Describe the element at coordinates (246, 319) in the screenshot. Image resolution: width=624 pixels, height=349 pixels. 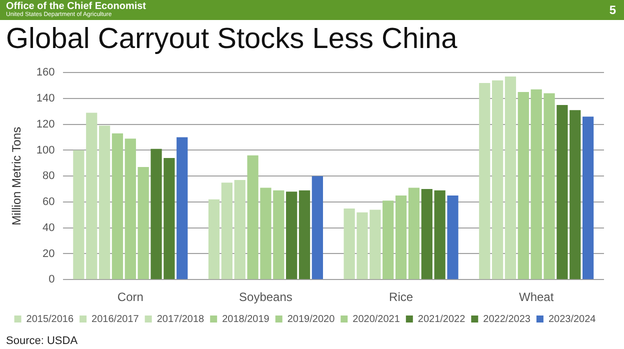
I see `legend-label: 2018/2019` at that location.